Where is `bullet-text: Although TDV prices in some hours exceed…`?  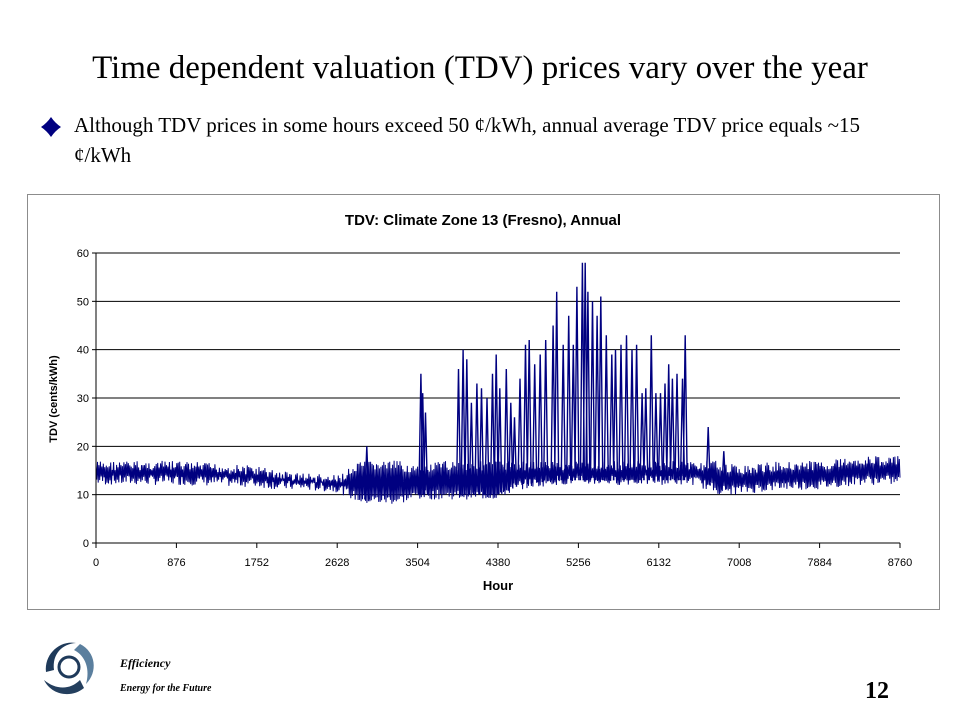 bullet-text: Although TDV prices in some hours exceed… is located at coordinates (467, 140).